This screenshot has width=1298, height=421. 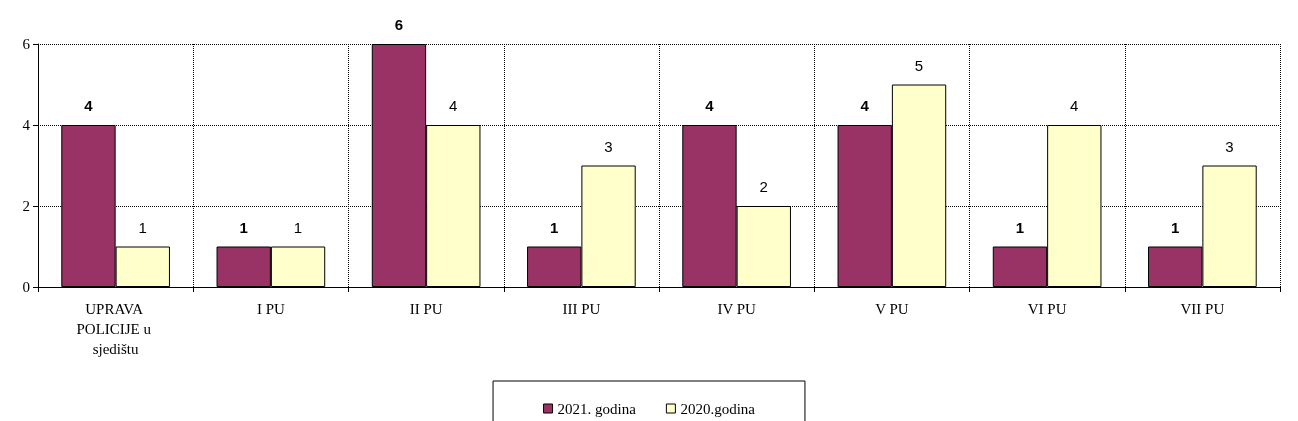 What do you see at coordinates (26, 44) in the screenshot?
I see `y-tick-label: 6` at bounding box center [26, 44].